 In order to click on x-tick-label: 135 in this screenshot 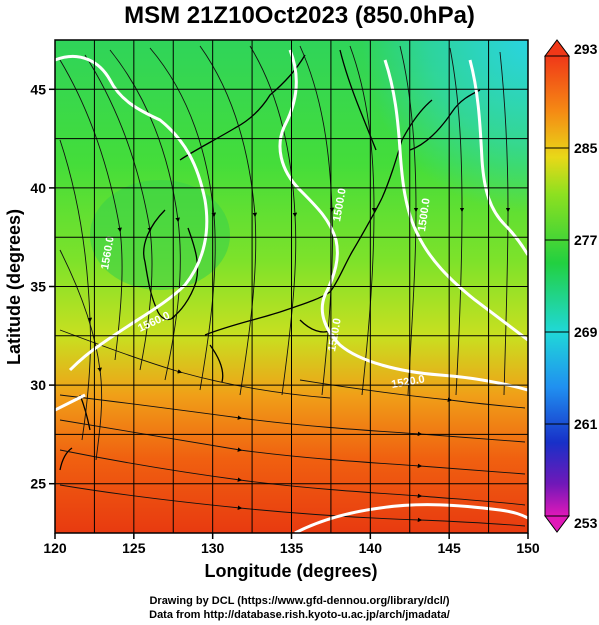, I will do `click(292, 548)`.